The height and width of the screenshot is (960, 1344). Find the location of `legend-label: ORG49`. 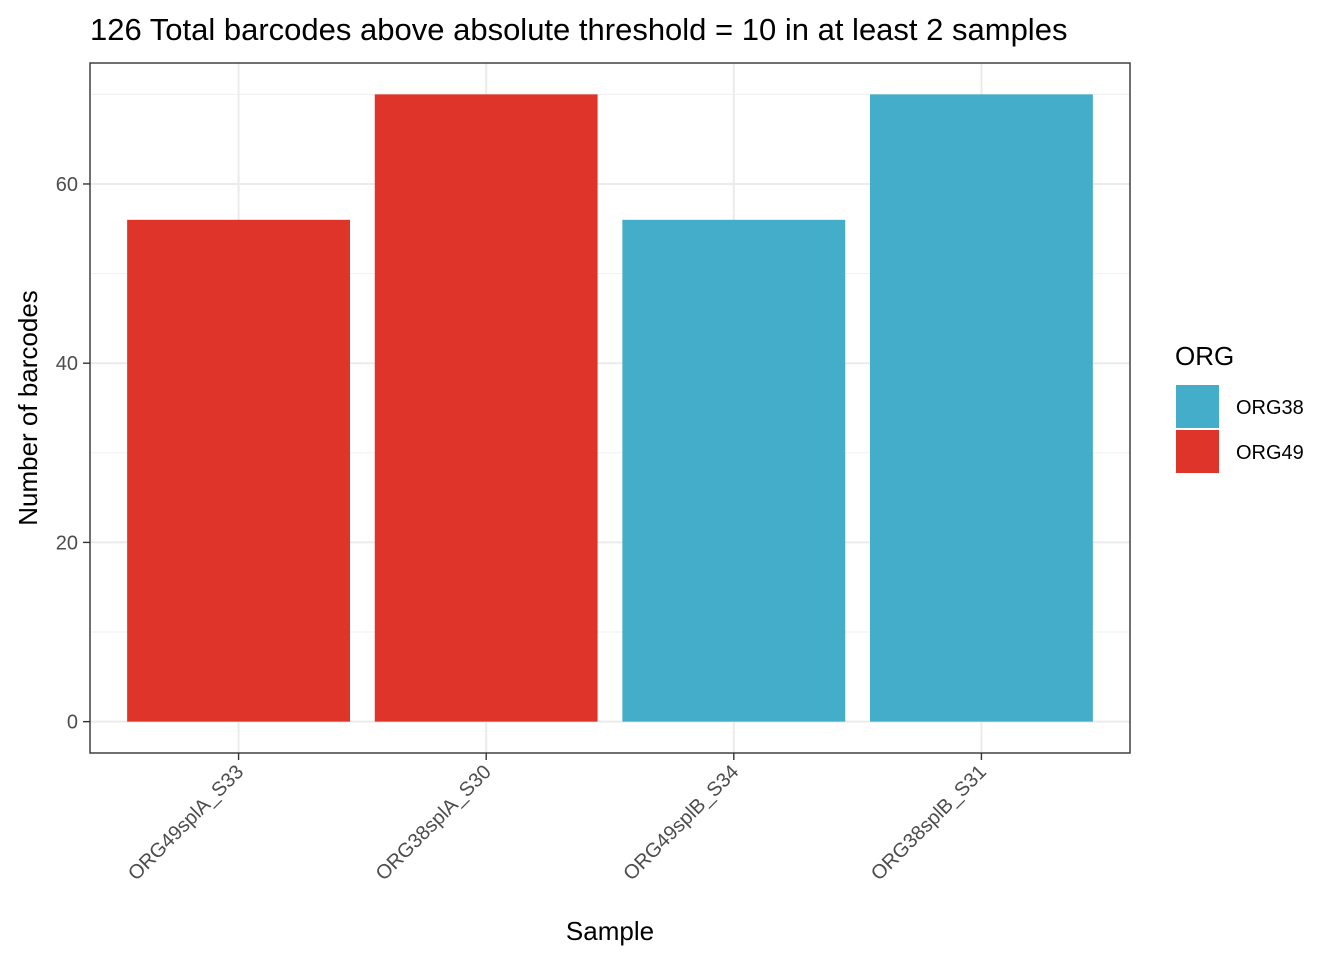

legend-label: ORG49 is located at coordinates (1270, 453).